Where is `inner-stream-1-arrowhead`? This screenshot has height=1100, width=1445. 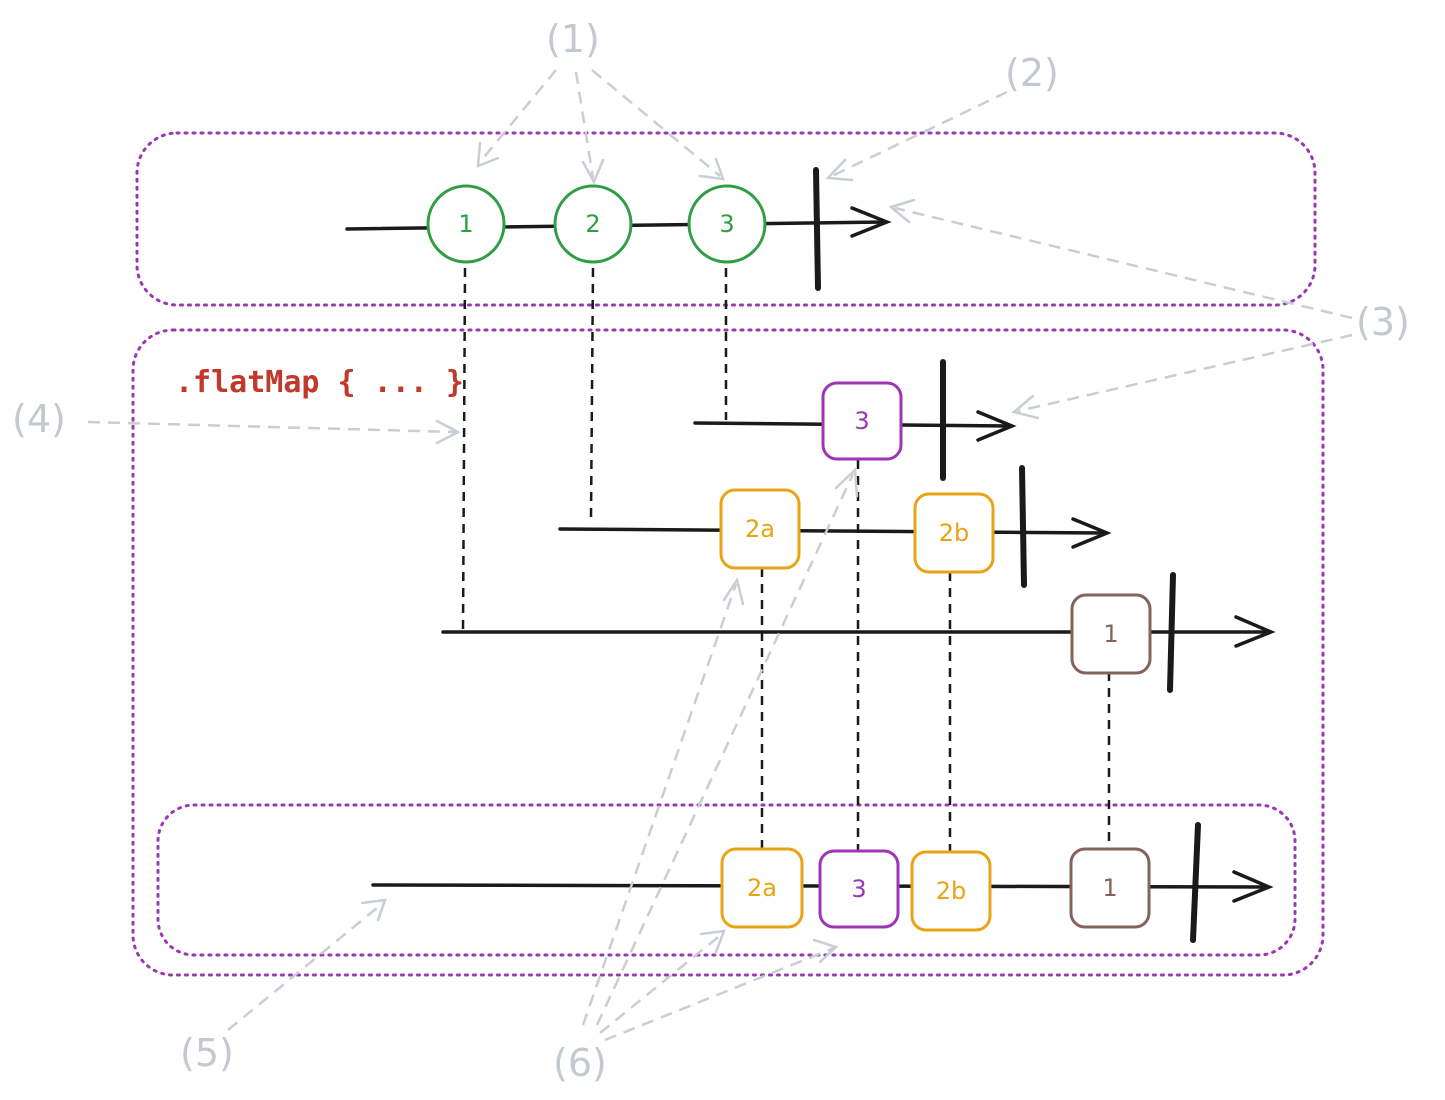
inner-stream-1-arrowhead is located at coordinates (1255, 631).